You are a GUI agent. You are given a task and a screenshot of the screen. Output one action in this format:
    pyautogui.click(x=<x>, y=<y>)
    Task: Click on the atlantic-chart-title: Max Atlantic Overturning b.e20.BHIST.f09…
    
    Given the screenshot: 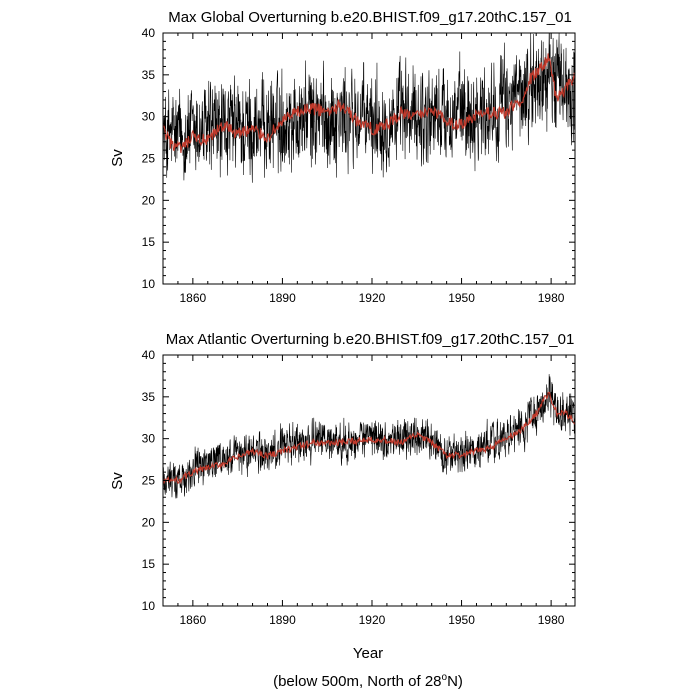 What is the action you would take?
    pyautogui.click(x=370, y=339)
    